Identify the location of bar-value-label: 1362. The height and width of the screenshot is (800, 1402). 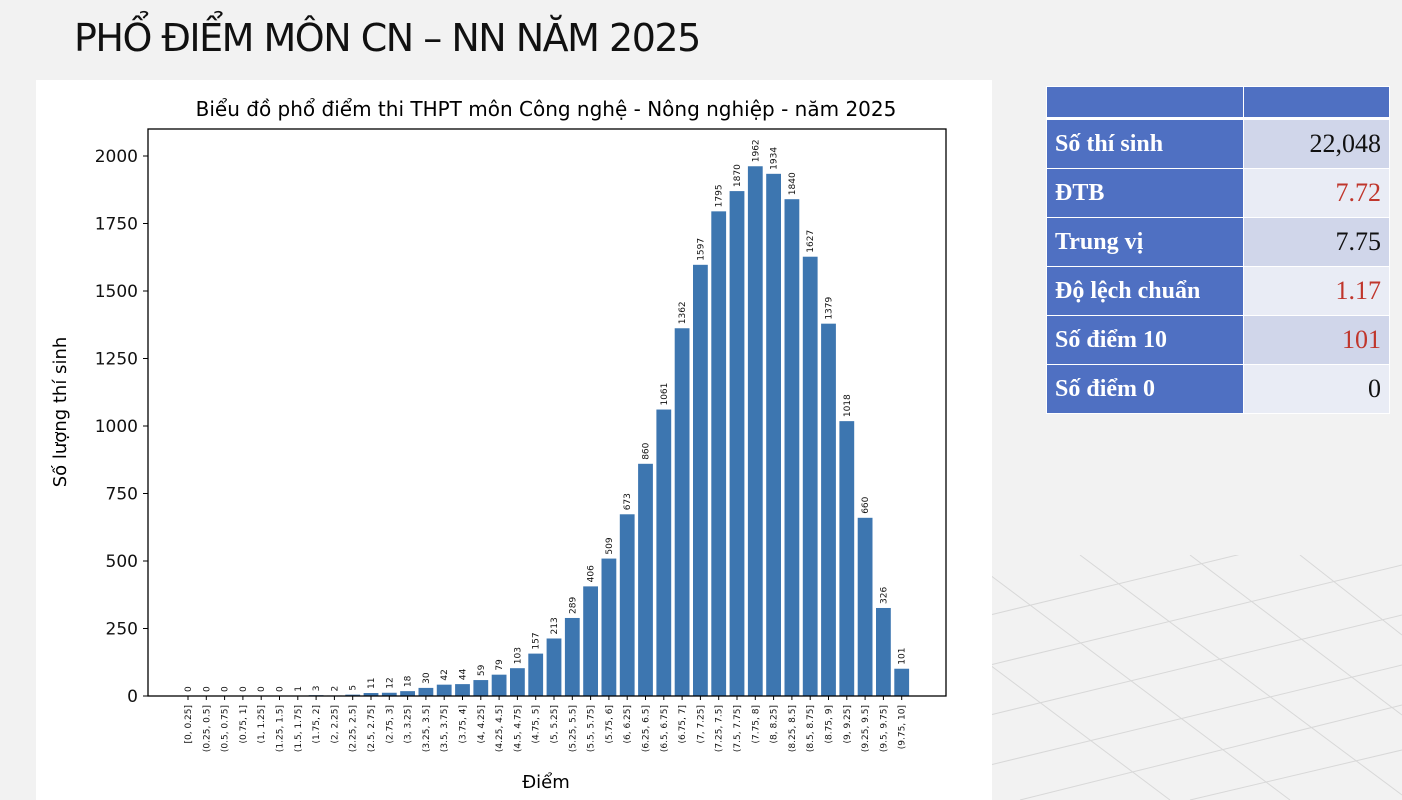
(683, 312).